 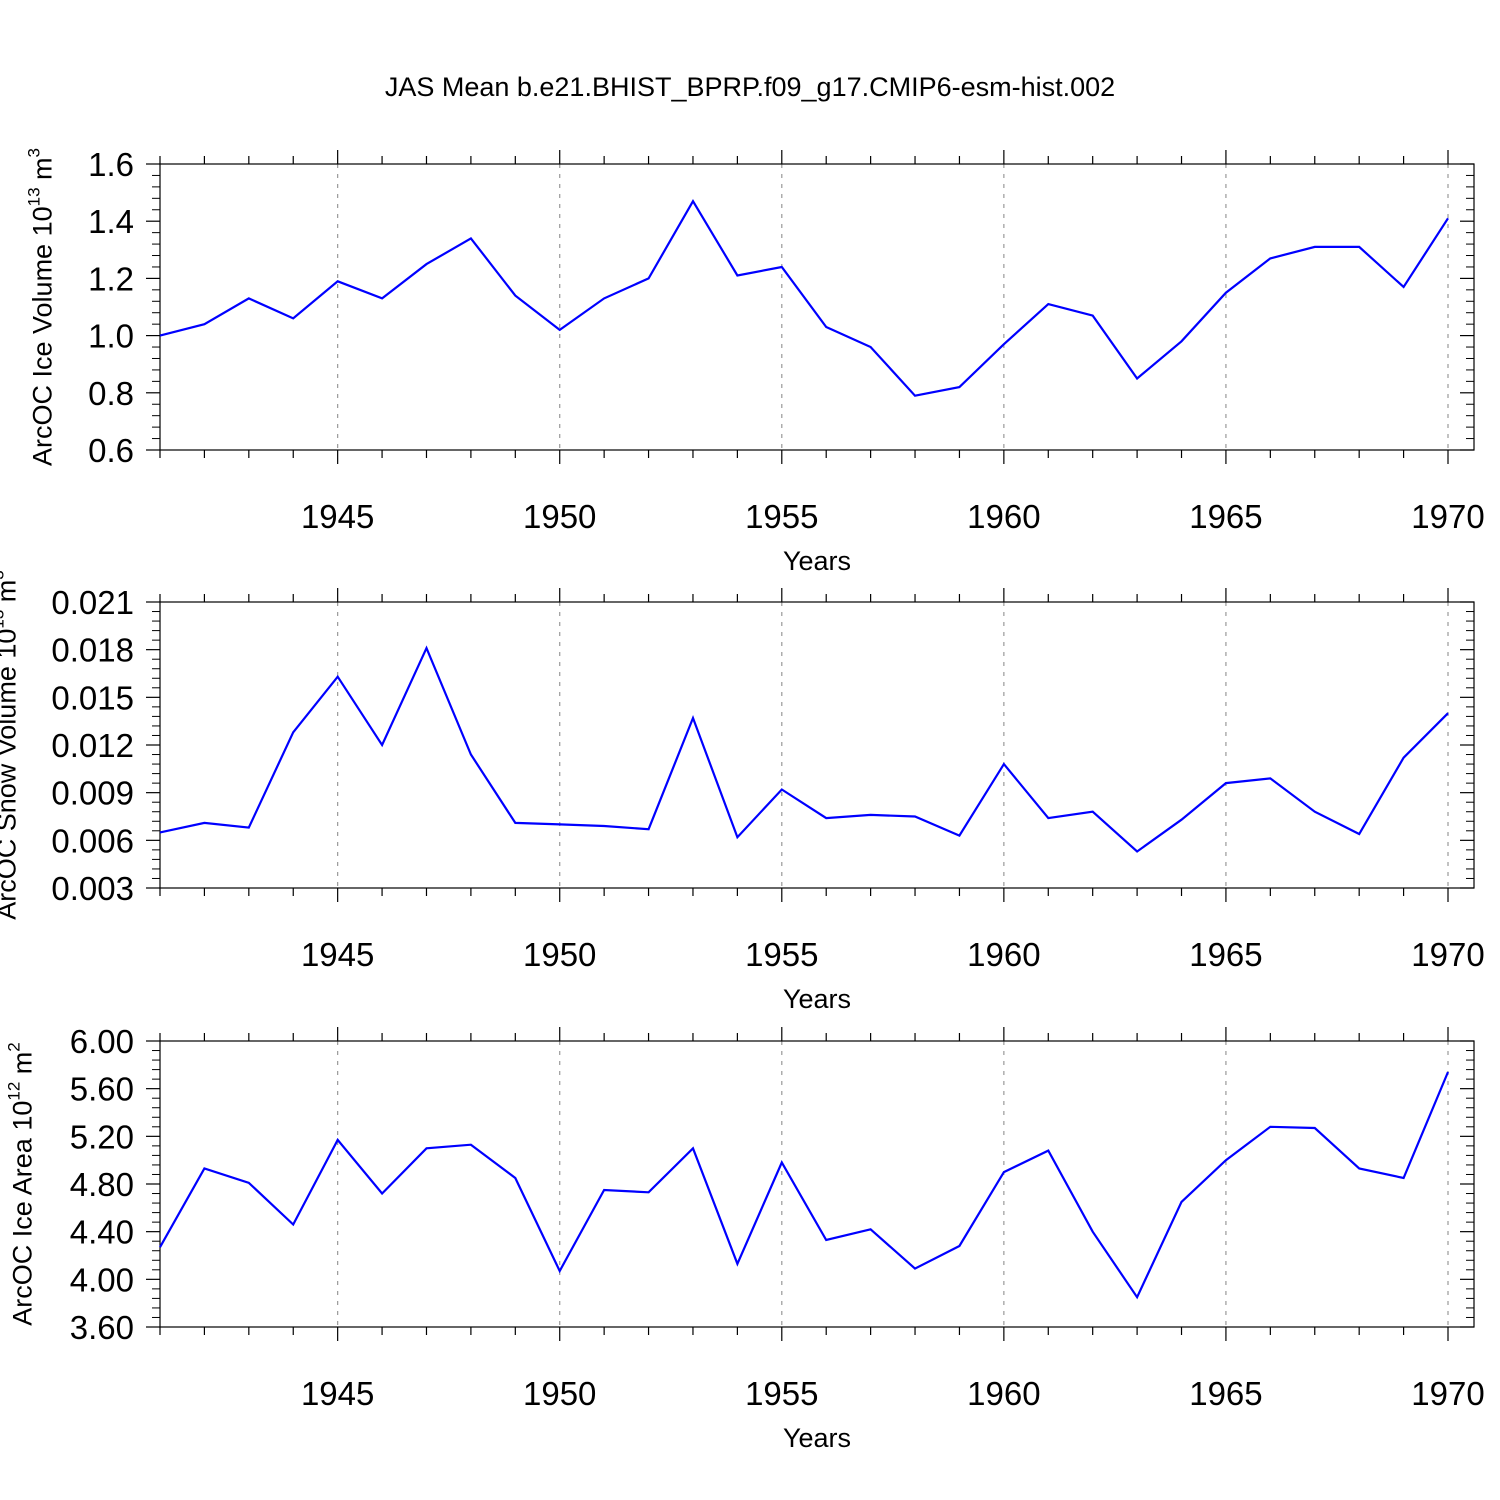 I want to click on y-tick-label: 5.60, so click(x=102, y=1089).